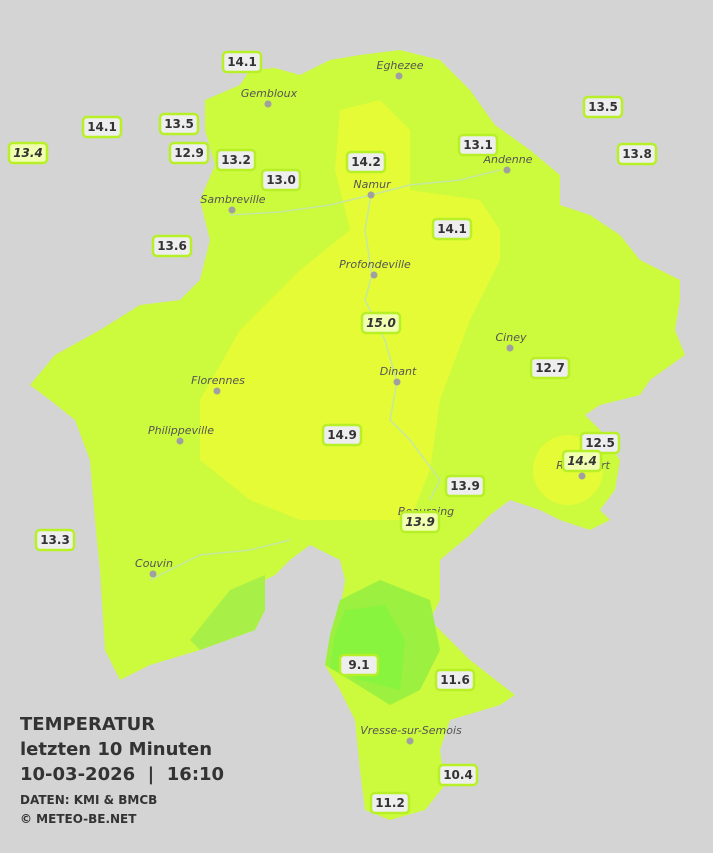 The image size is (713, 853). I want to click on station-value: 10.4, so click(458, 775).